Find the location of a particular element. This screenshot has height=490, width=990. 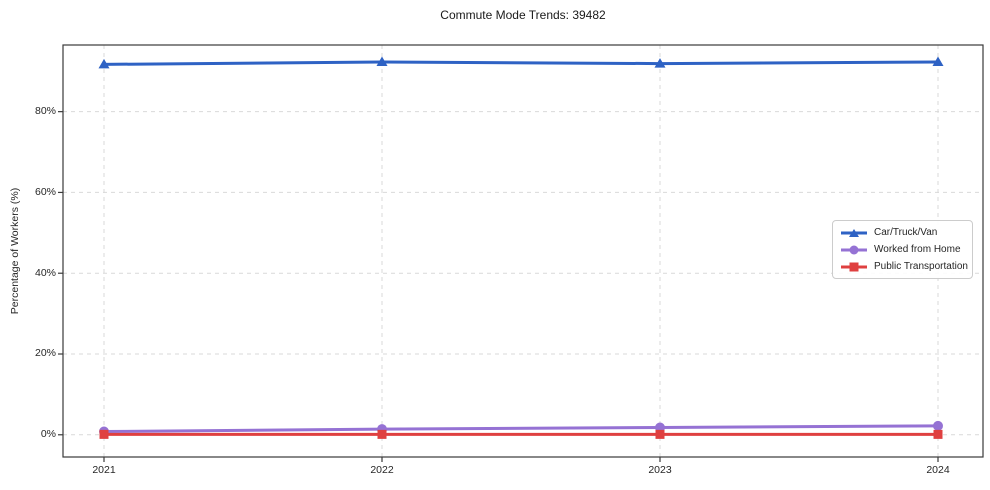

y-tick-label: 80% is located at coordinates (45, 111).